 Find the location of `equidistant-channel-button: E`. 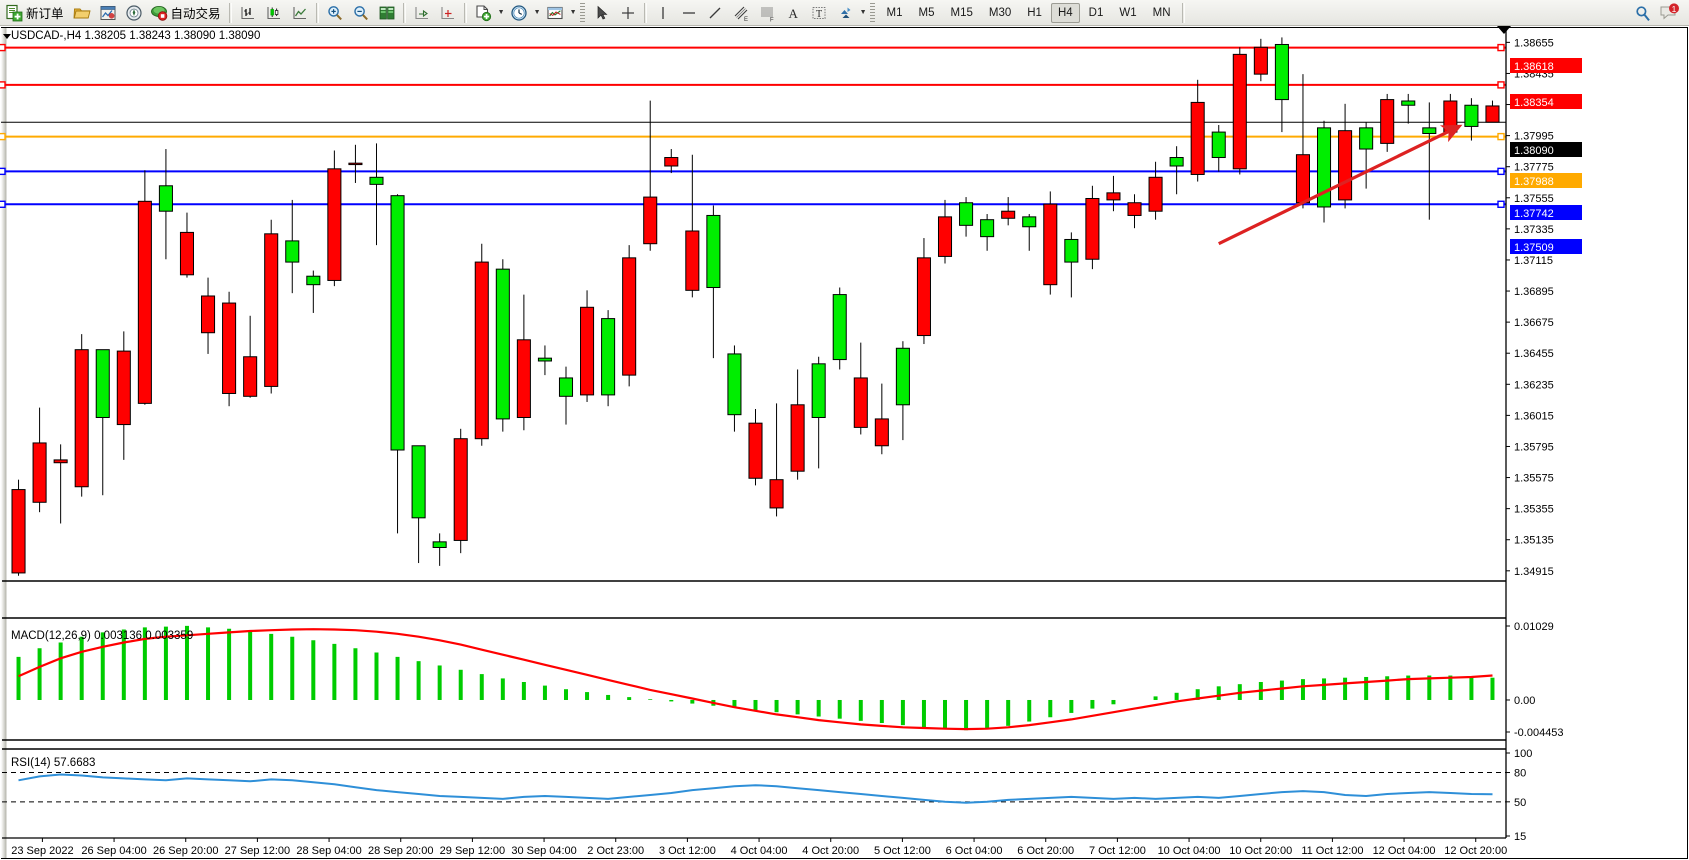

equidistant-channel-button: E is located at coordinates (741, 13).